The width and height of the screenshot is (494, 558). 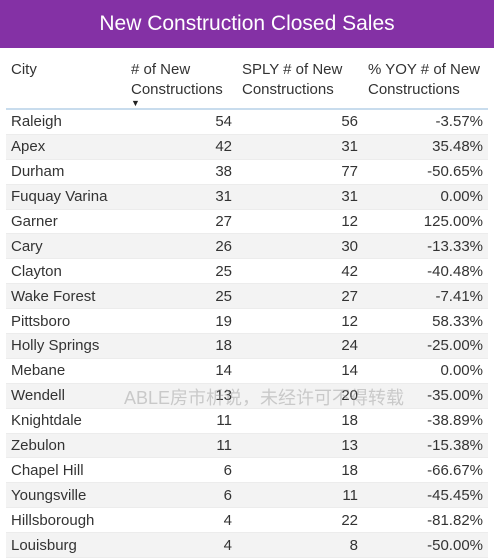 What do you see at coordinates (66, 346) in the screenshot?
I see `cell-city: Holly Springs` at bounding box center [66, 346].